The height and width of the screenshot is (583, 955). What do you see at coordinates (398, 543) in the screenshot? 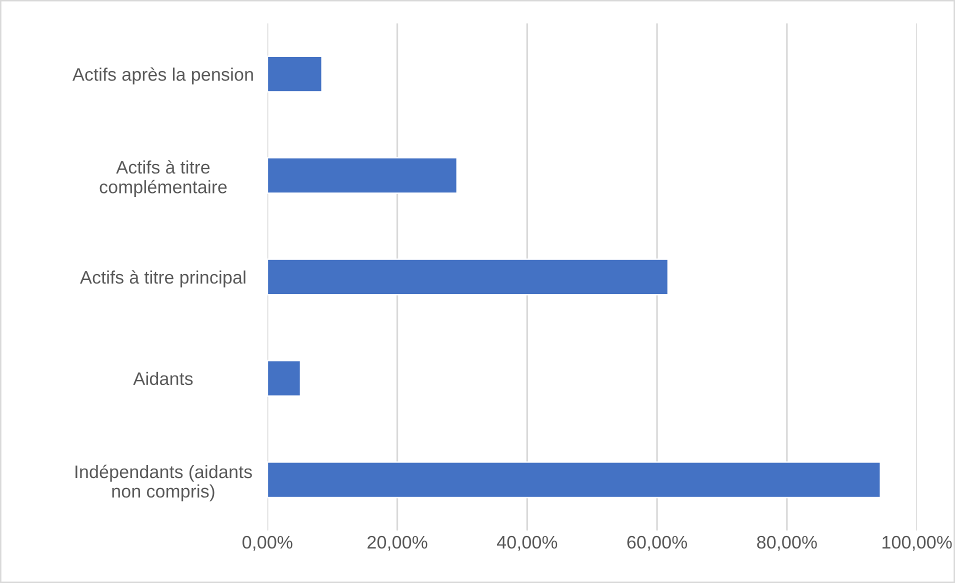
I see `x-tick-label: 20,00%` at bounding box center [398, 543].